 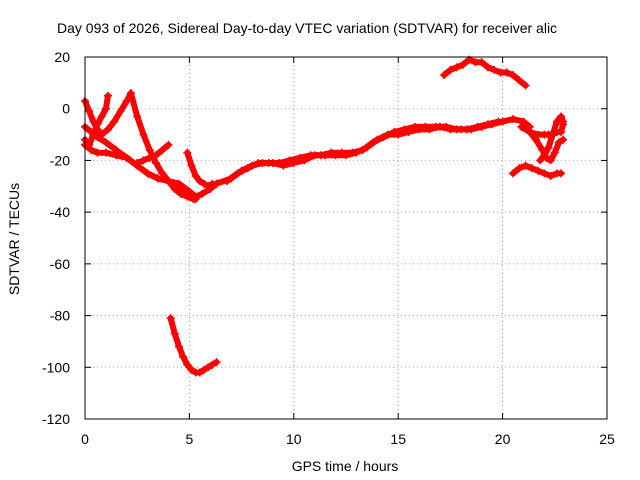 What do you see at coordinates (60, 316) in the screenshot?
I see `y-tick-label: -80` at bounding box center [60, 316].